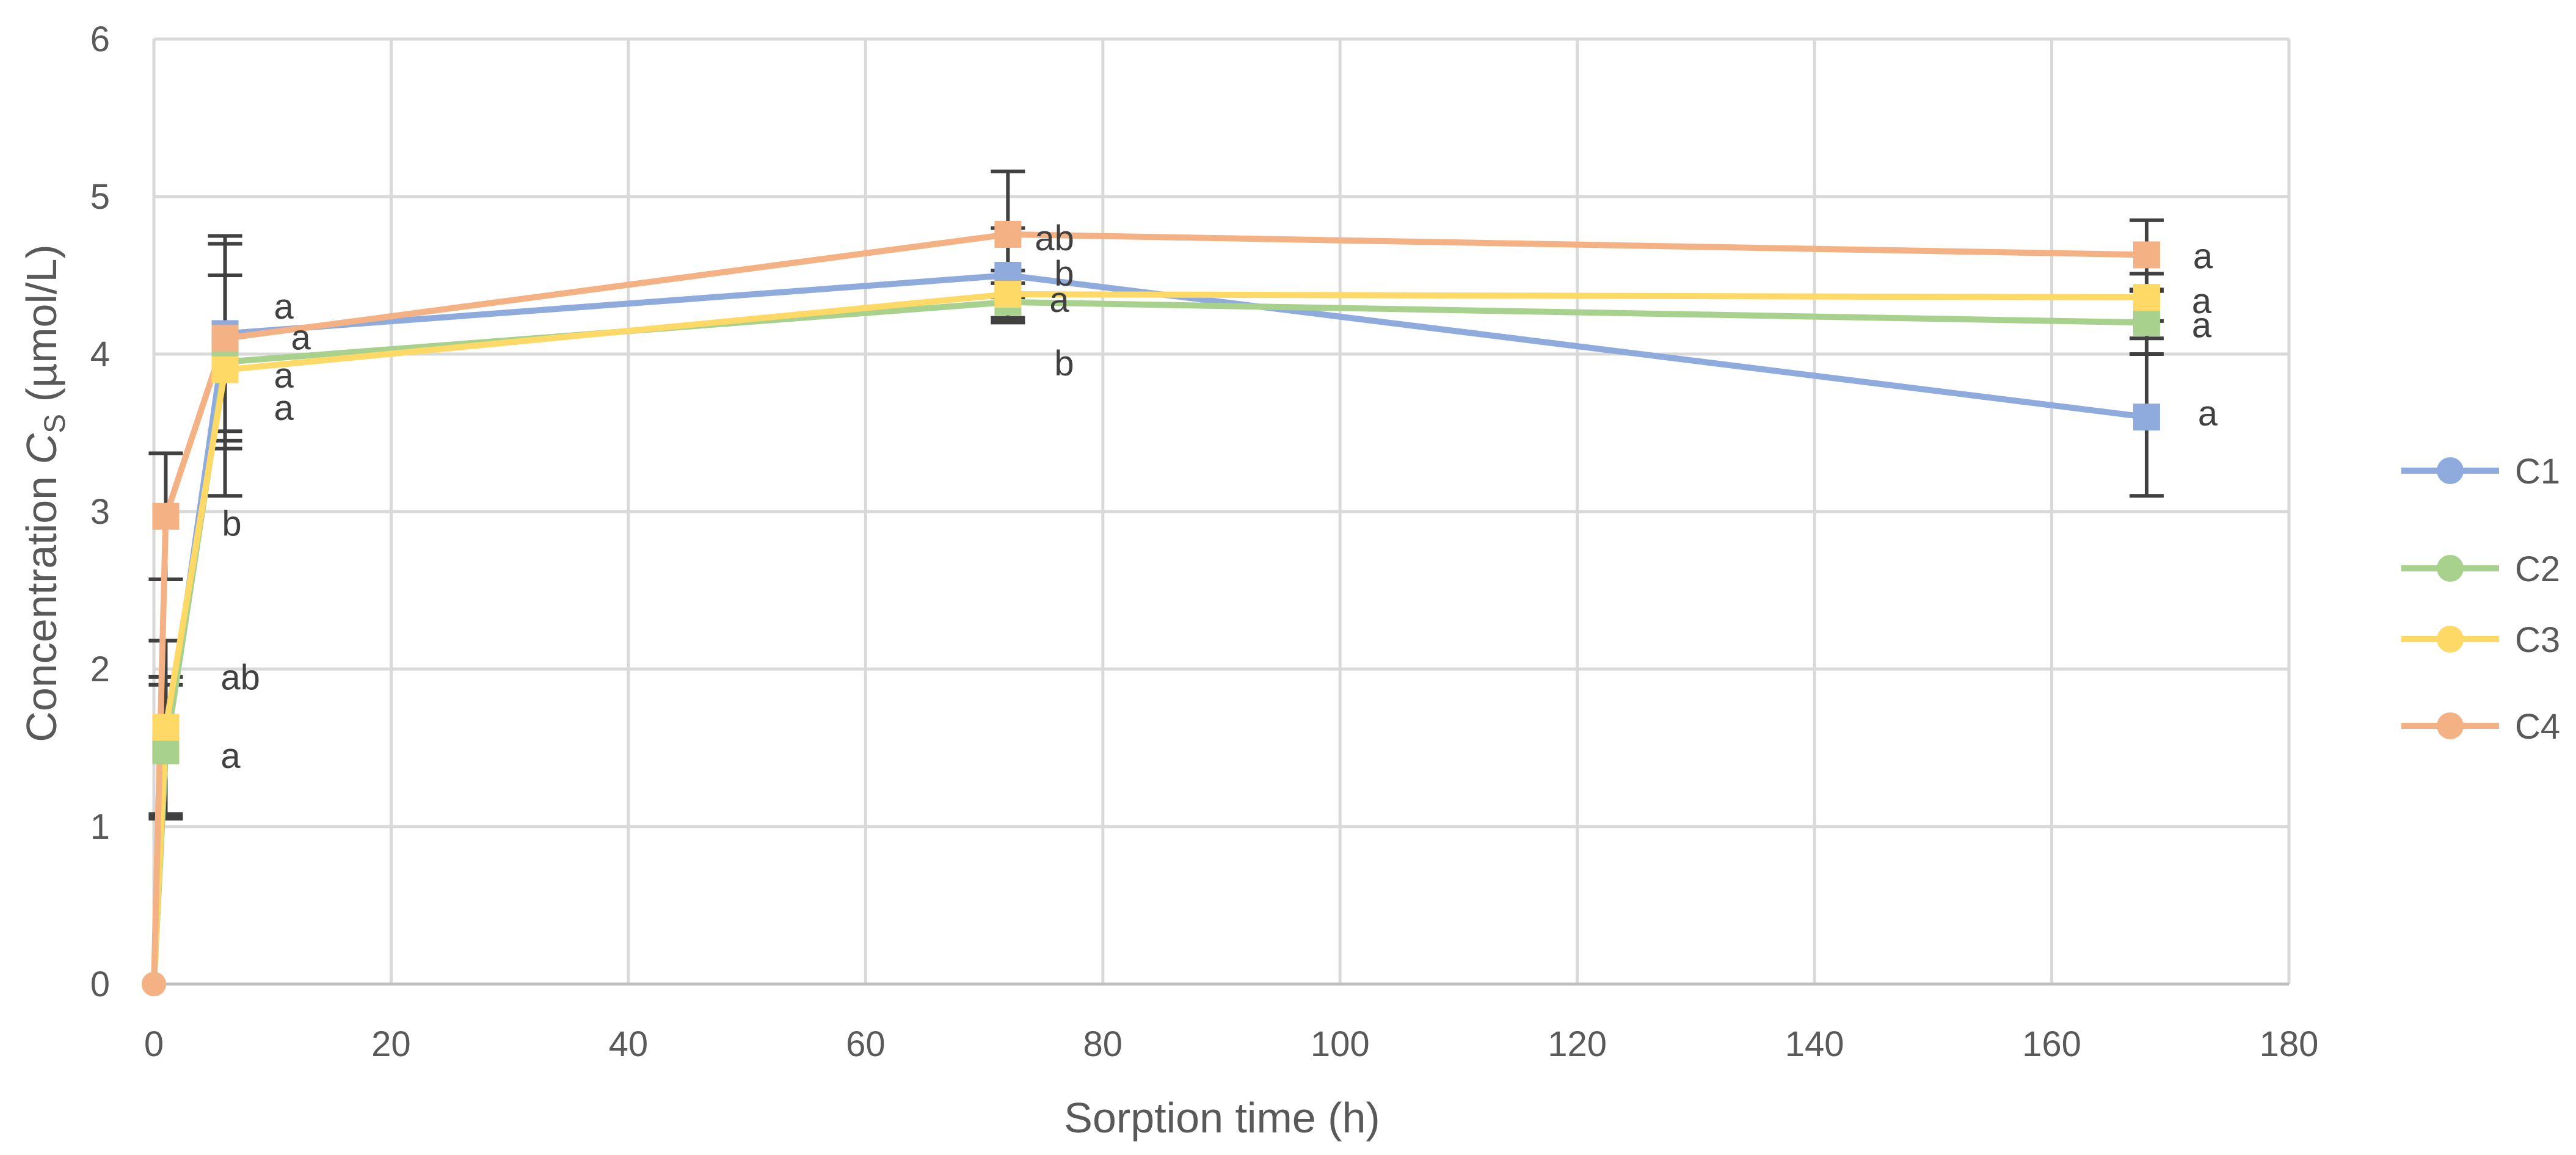 Image resolution: width=2576 pixels, height=1155 pixels. What do you see at coordinates (629, 1044) in the screenshot?
I see `x-tick-label: 40` at bounding box center [629, 1044].